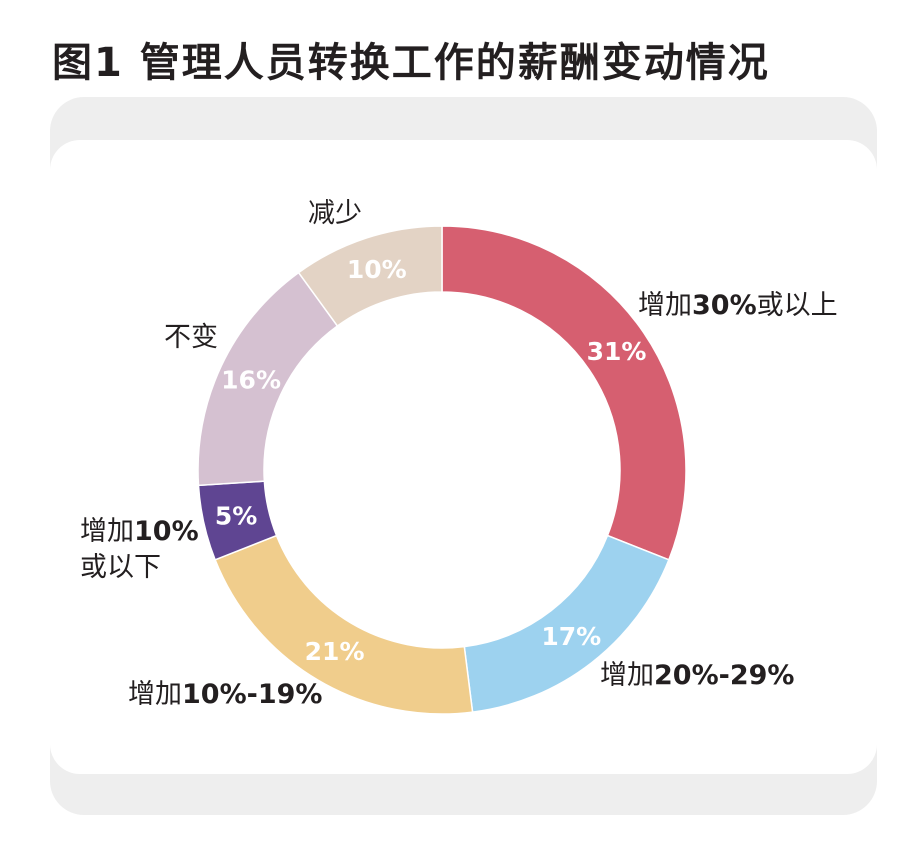 The image size is (920, 847). I want to click on label-increase-30-or-more: 增加30%或以上, so click(738, 305).